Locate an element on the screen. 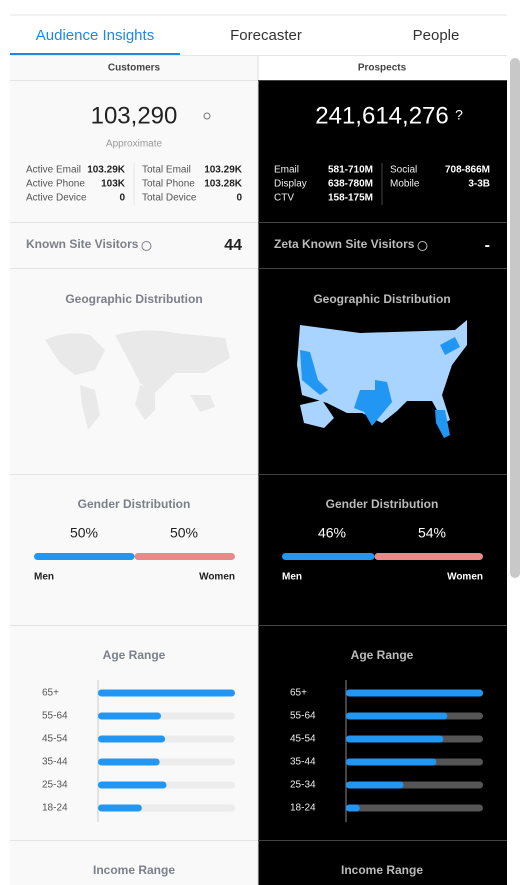 The image size is (522, 885). stat-value: 158-175M is located at coordinates (350, 198).